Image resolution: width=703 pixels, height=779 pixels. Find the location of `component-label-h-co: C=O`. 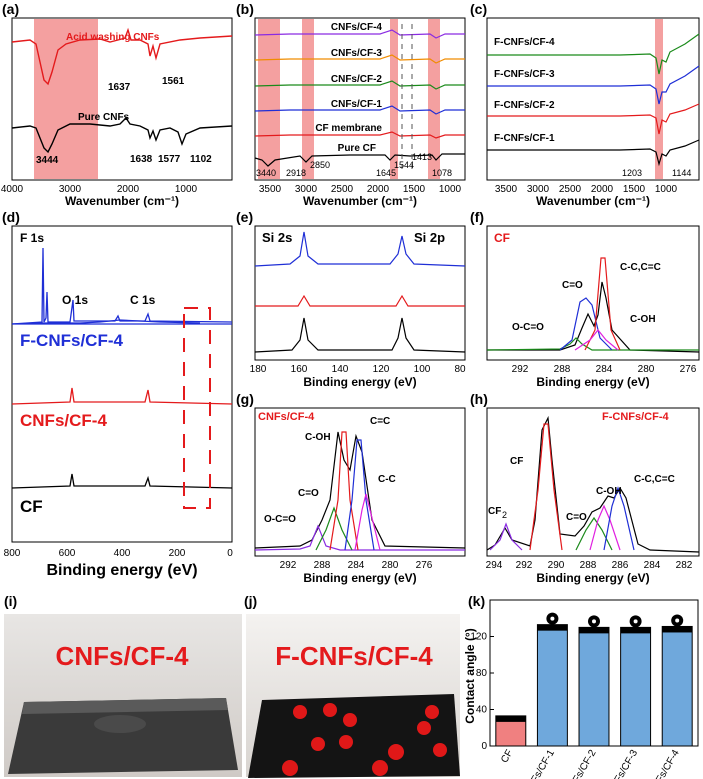

component-label-h-co: C=O is located at coordinates (576, 517).